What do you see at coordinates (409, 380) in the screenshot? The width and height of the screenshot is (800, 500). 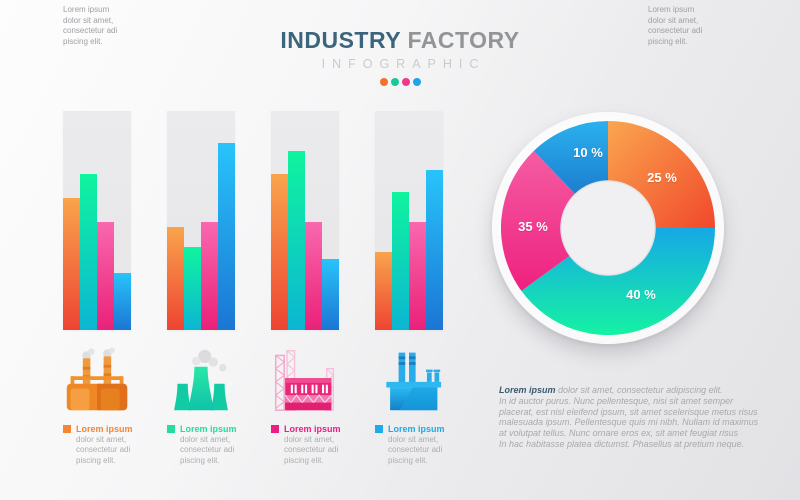 I see `blue-factory-icon` at bounding box center [409, 380].